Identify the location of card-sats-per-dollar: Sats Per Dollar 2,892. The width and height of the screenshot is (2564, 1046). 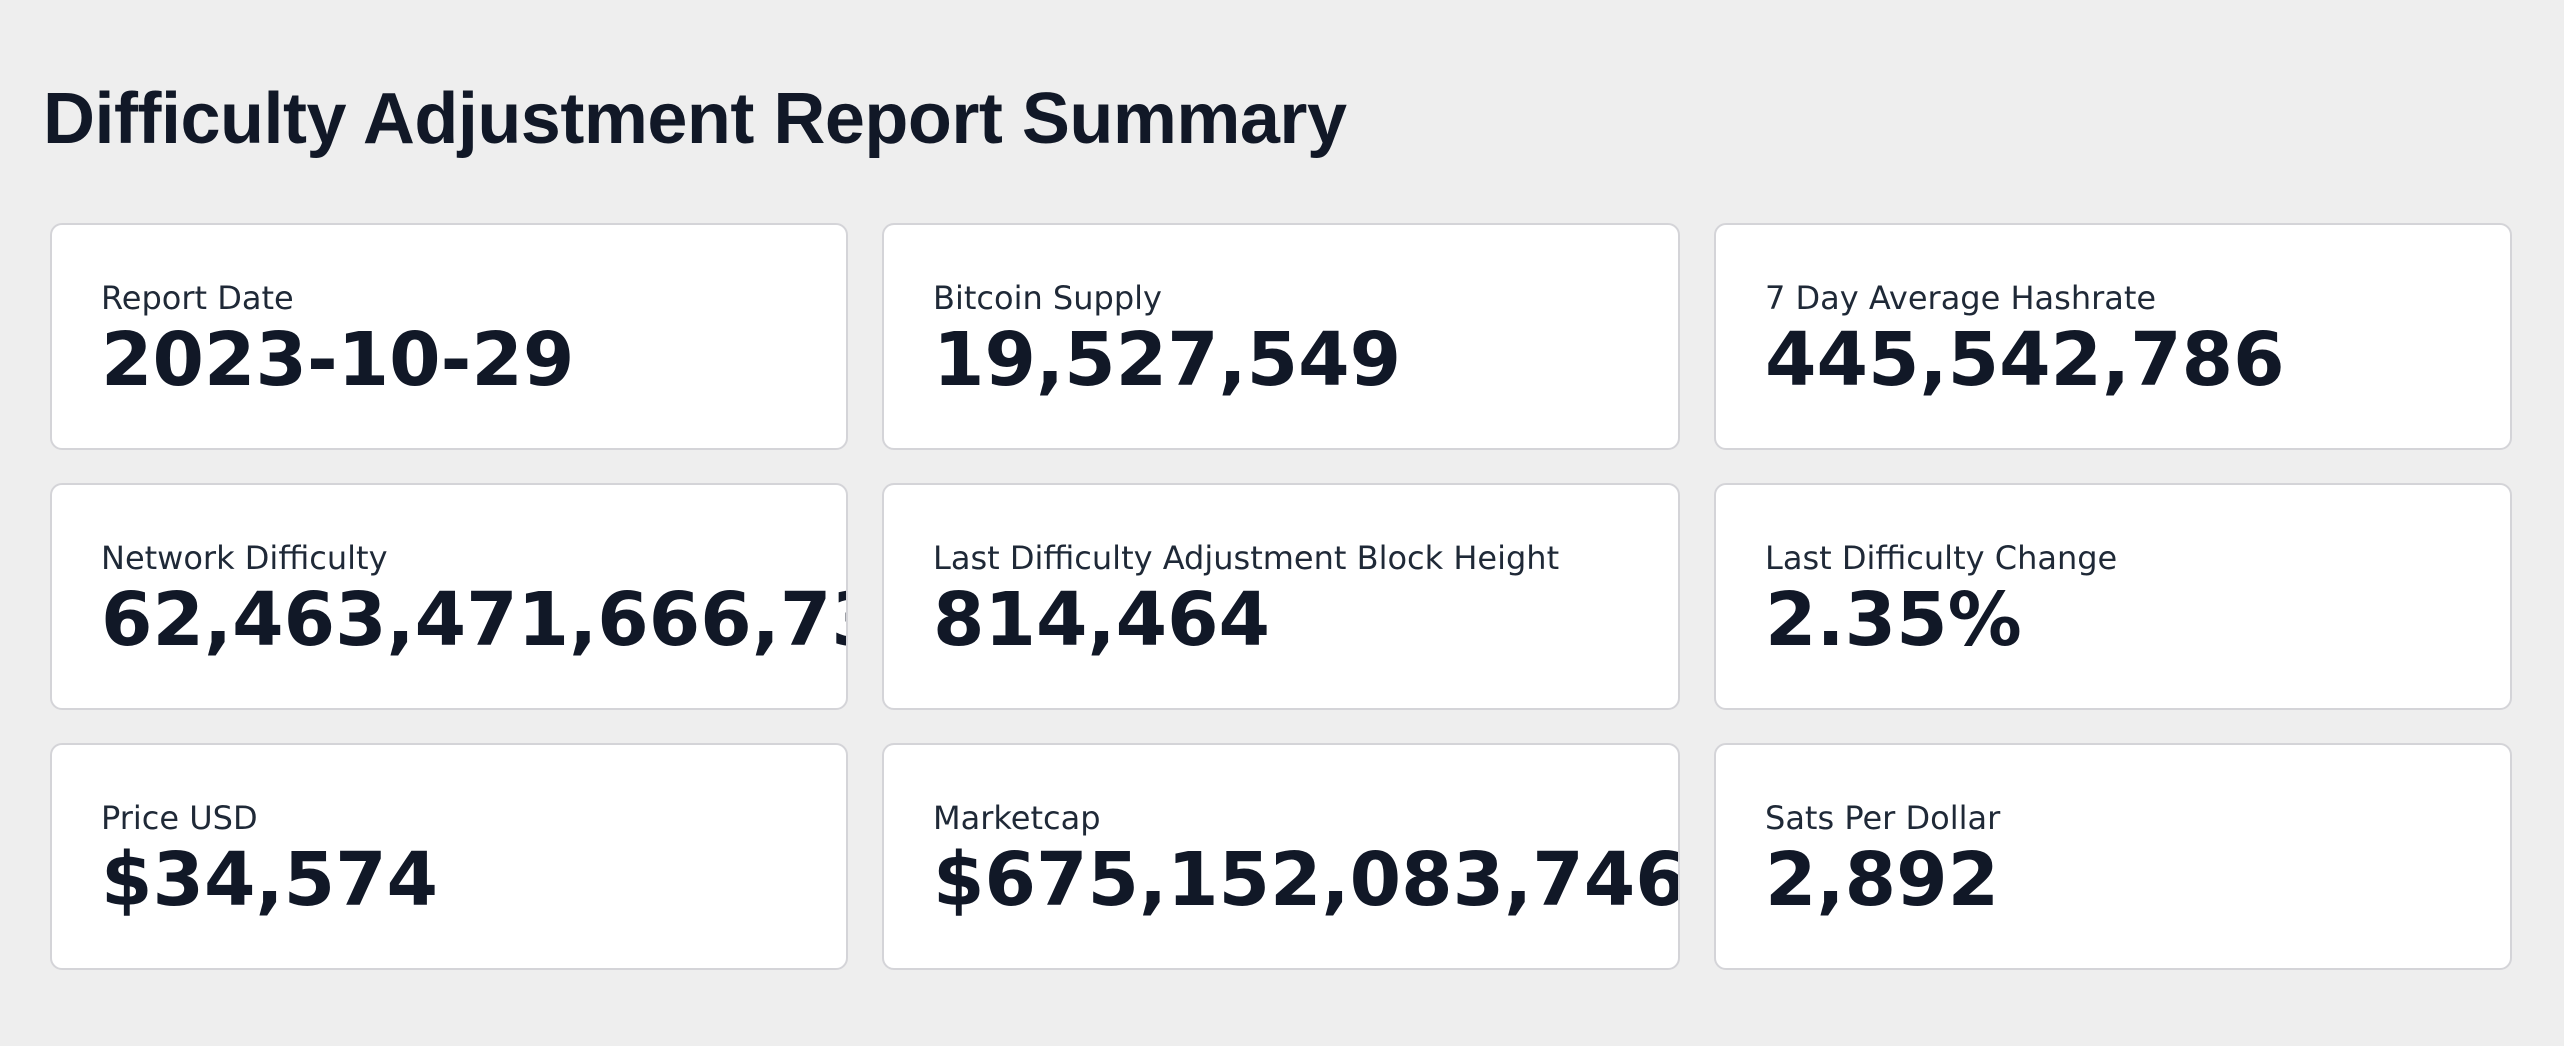
(2113, 856).